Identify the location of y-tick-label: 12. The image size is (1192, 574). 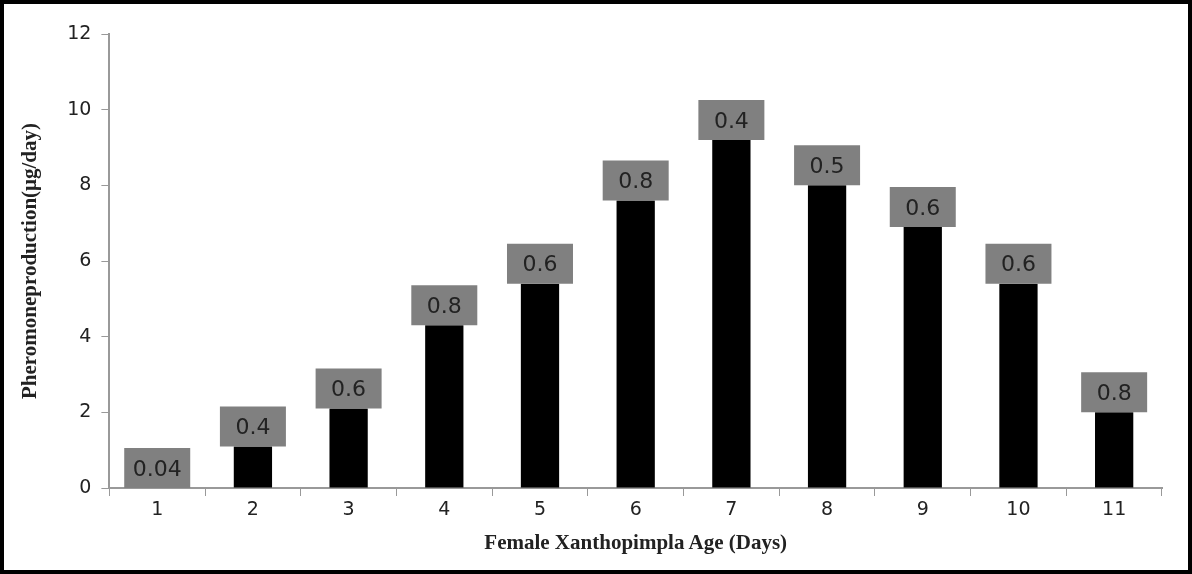
(79, 31).